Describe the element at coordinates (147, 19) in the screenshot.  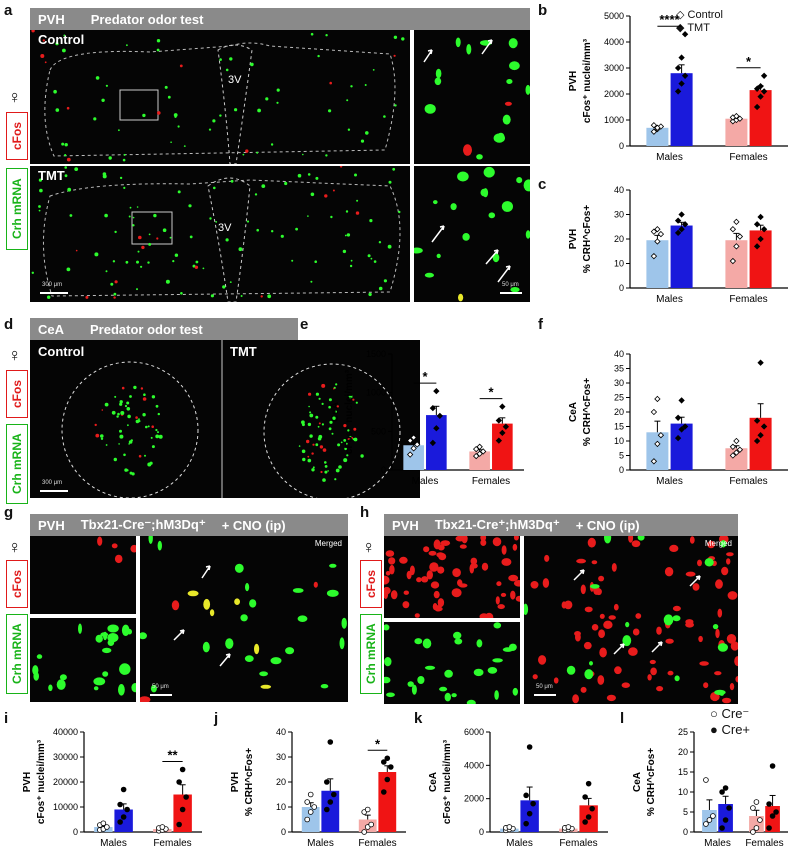
I see `panel-a-title: Predator odor test` at that location.